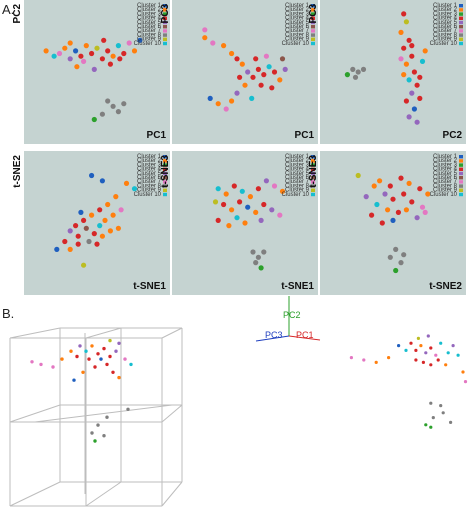 The image size is (474, 512). I want to click on legend-entry: Cluster 6, so click(149, 27).